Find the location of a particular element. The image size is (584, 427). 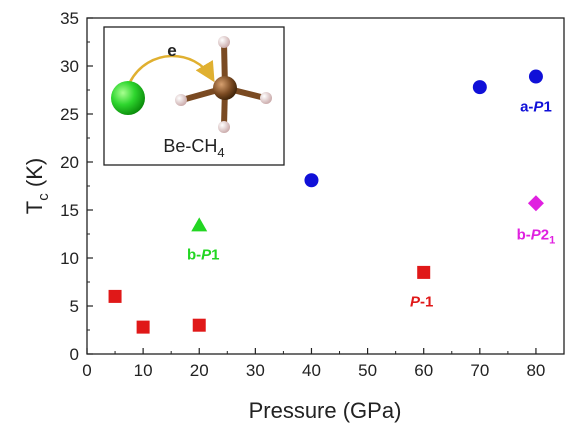

inset-molecule: e Be-CH4 is located at coordinates (194, 96).